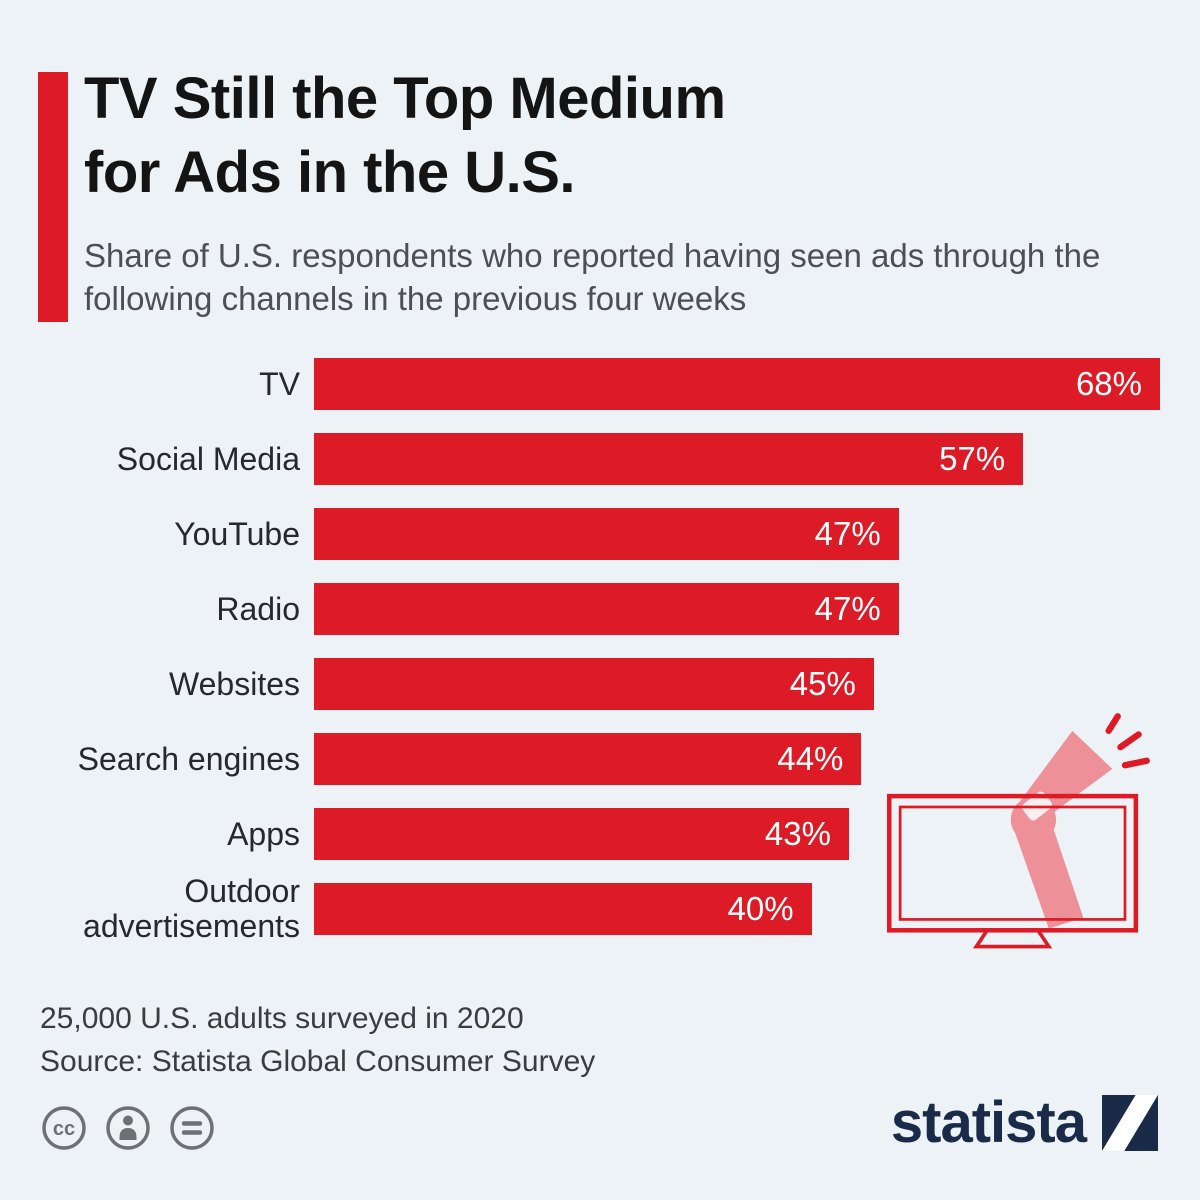  I want to click on bar-row: Websites 45%, so click(600, 684).